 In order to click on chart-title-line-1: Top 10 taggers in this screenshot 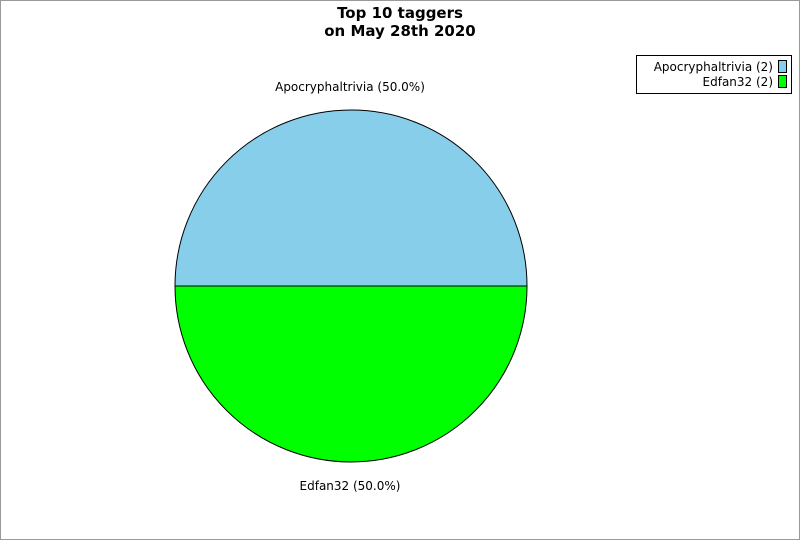, I will do `click(400, 13)`.